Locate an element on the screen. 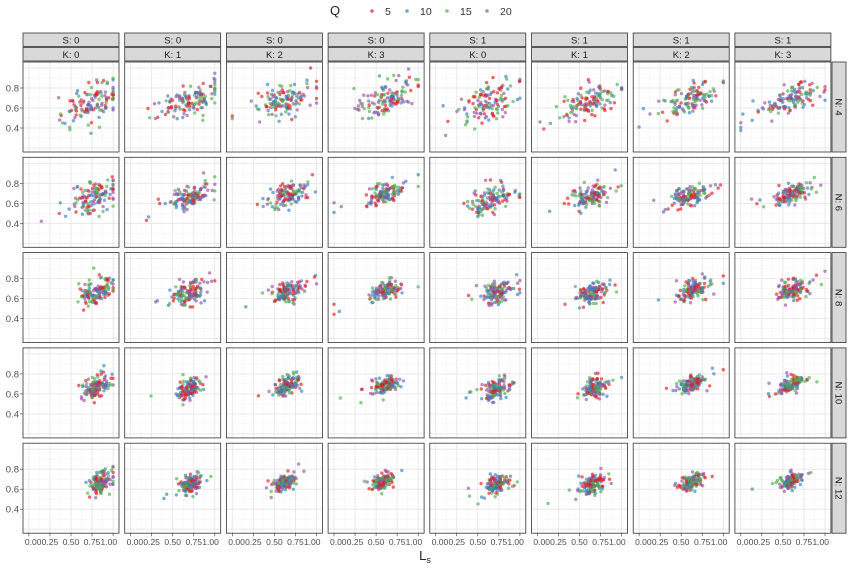 This screenshot has height=571, width=853. strip-n-label: N: 10 is located at coordinates (838, 393).